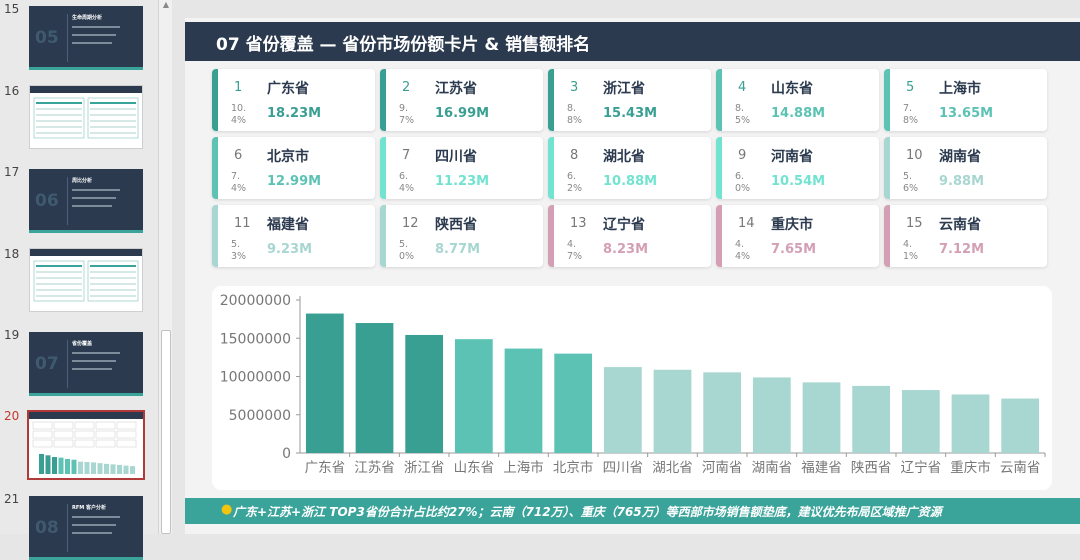 The height and width of the screenshot is (560, 1080). Describe the element at coordinates (406, 155) in the screenshot. I see `card-rank: 7` at that location.